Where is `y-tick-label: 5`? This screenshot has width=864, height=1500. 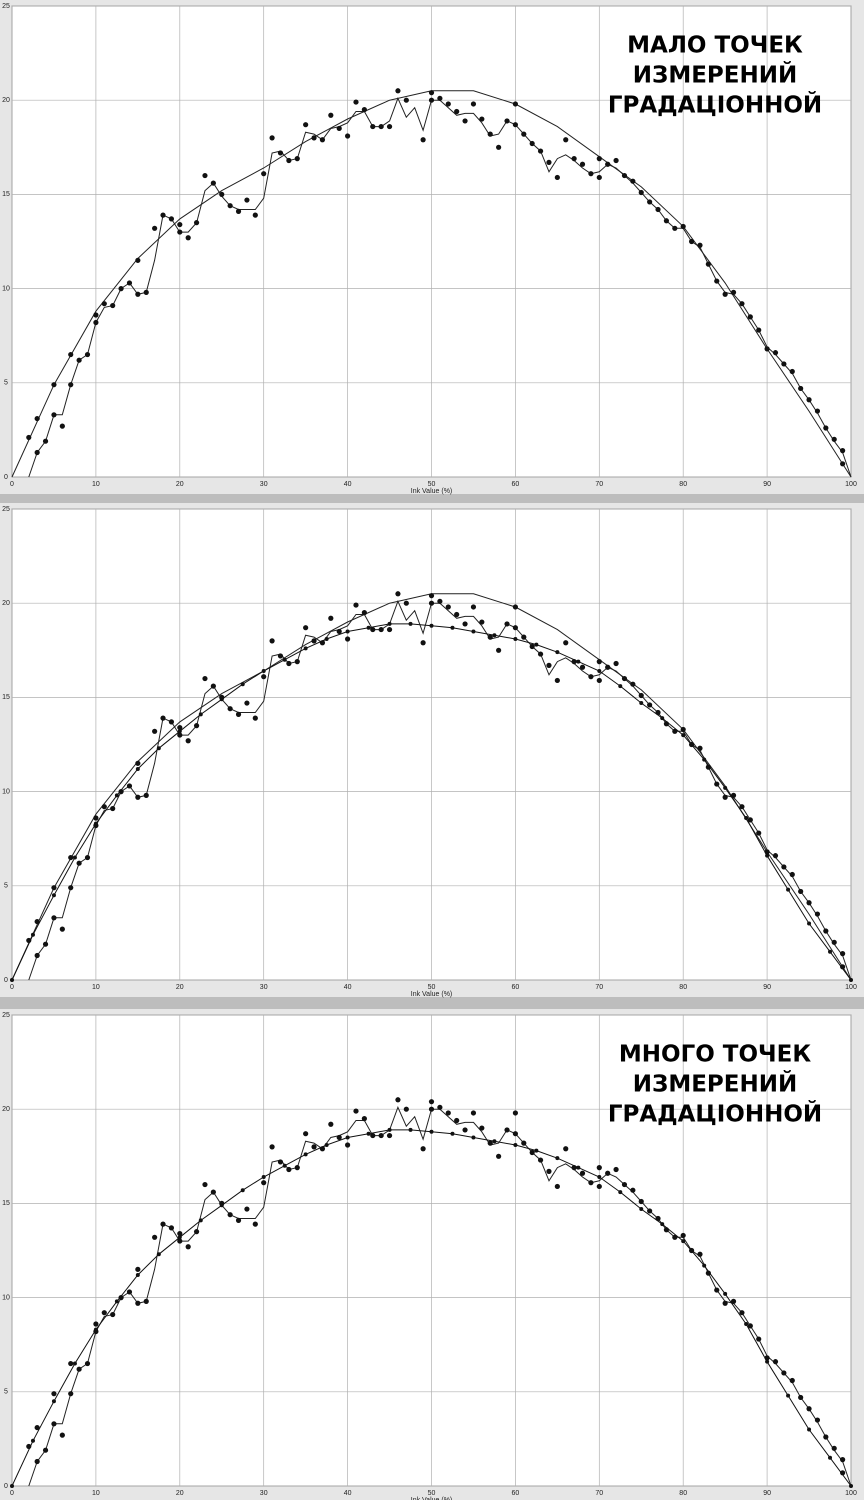
y-tick-label: 5 is located at coordinates (6, 1392).